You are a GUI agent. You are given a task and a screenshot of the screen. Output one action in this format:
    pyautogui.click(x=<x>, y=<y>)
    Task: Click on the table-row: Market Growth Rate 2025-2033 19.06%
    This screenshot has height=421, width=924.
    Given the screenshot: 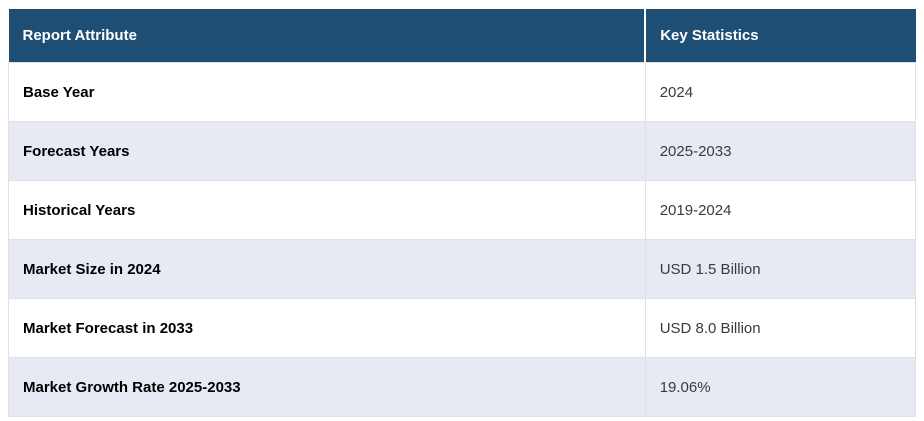 What is the action you would take?
    pyautogui.click(x=462, y=387)
    